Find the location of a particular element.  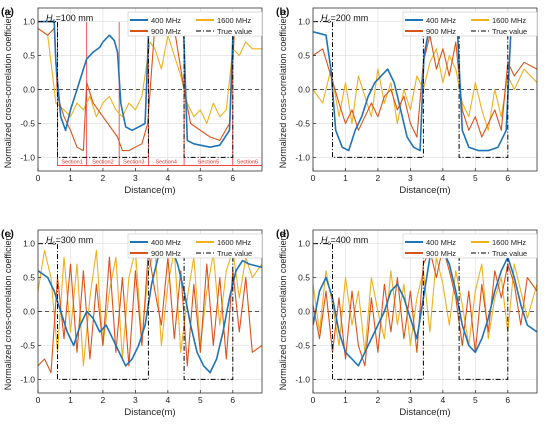

height-annotation: Hc=400 mm is located at coordinates (344, 241).